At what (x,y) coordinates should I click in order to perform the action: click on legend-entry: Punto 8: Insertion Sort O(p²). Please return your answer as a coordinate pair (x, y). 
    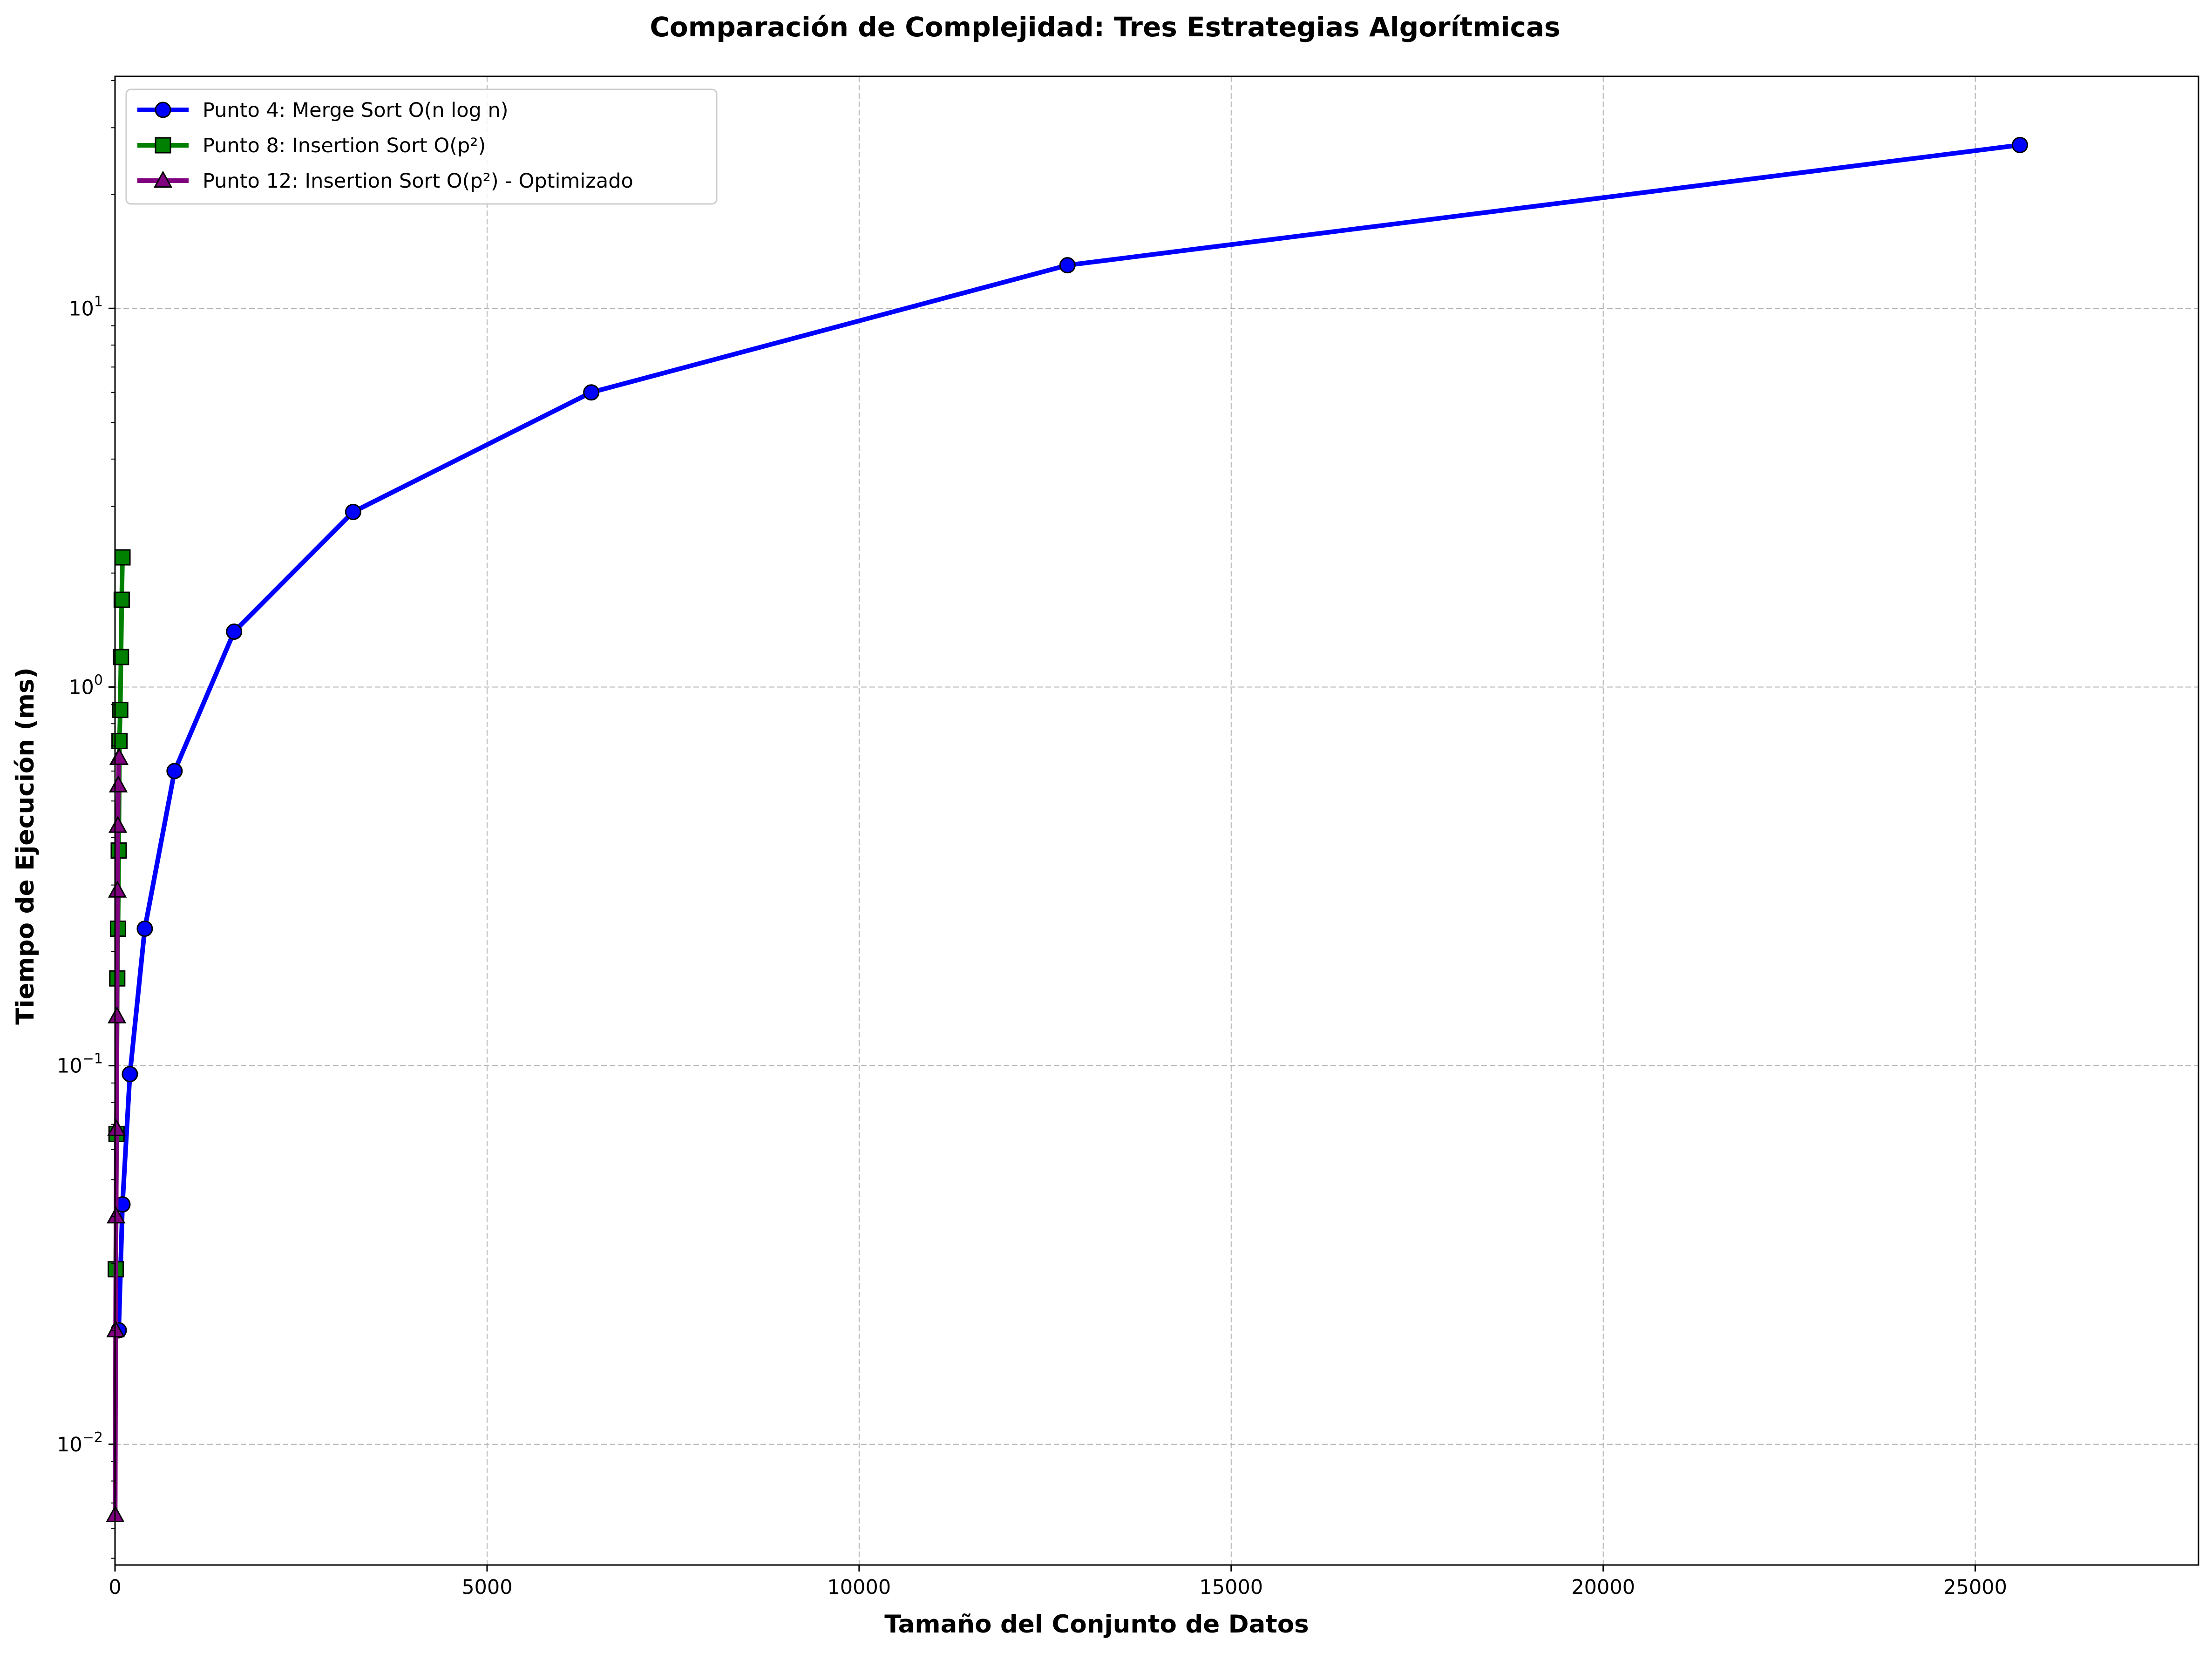
    Looking at the image, I should click on (312, 145).